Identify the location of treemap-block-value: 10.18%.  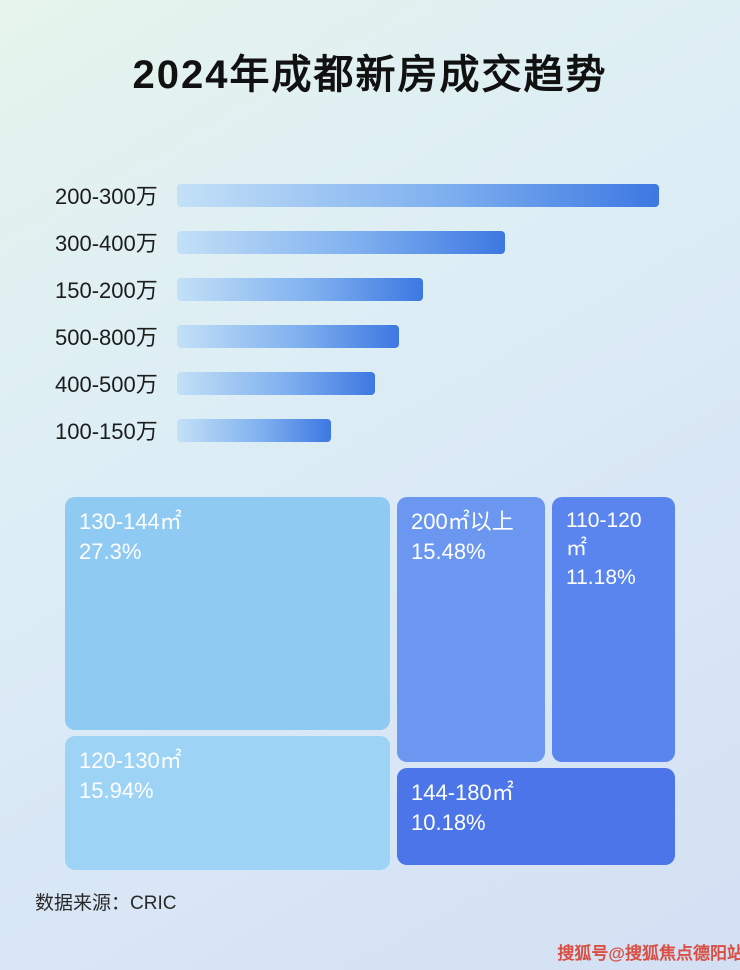
(448, 822).